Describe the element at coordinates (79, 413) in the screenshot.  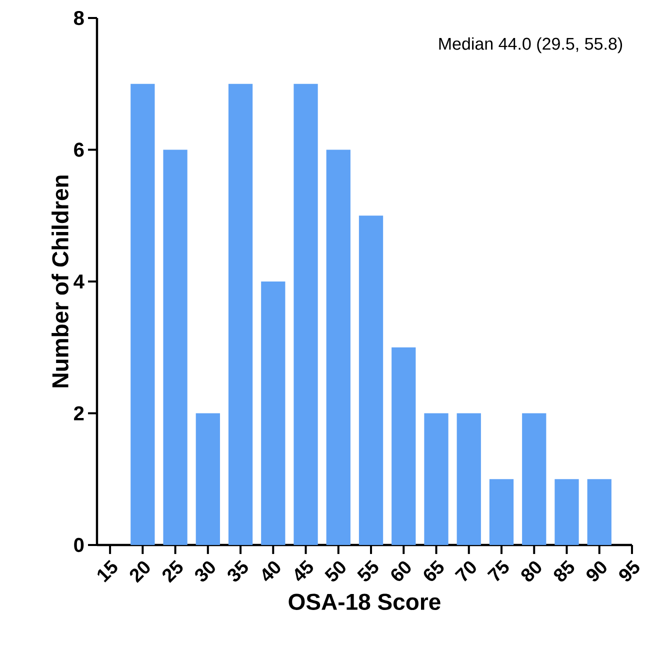
I see `y-tick-label: 2` at that location.